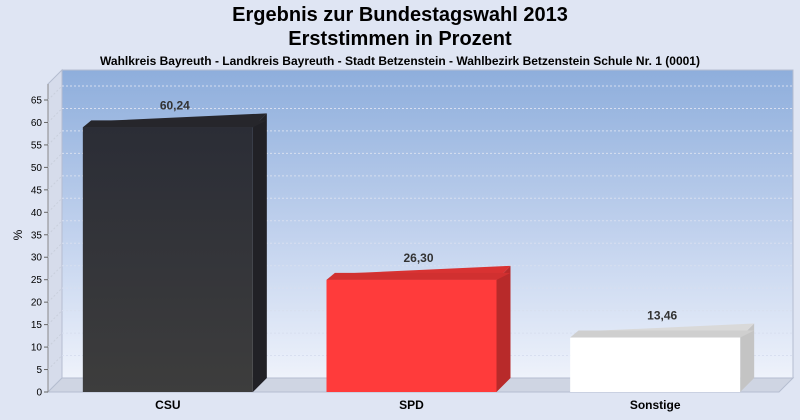 The width and height of the screenshot is (800, 420). Describe the element at coordinates (18, 234) in the screenshot. I see `y-axis-label: %` at that location.